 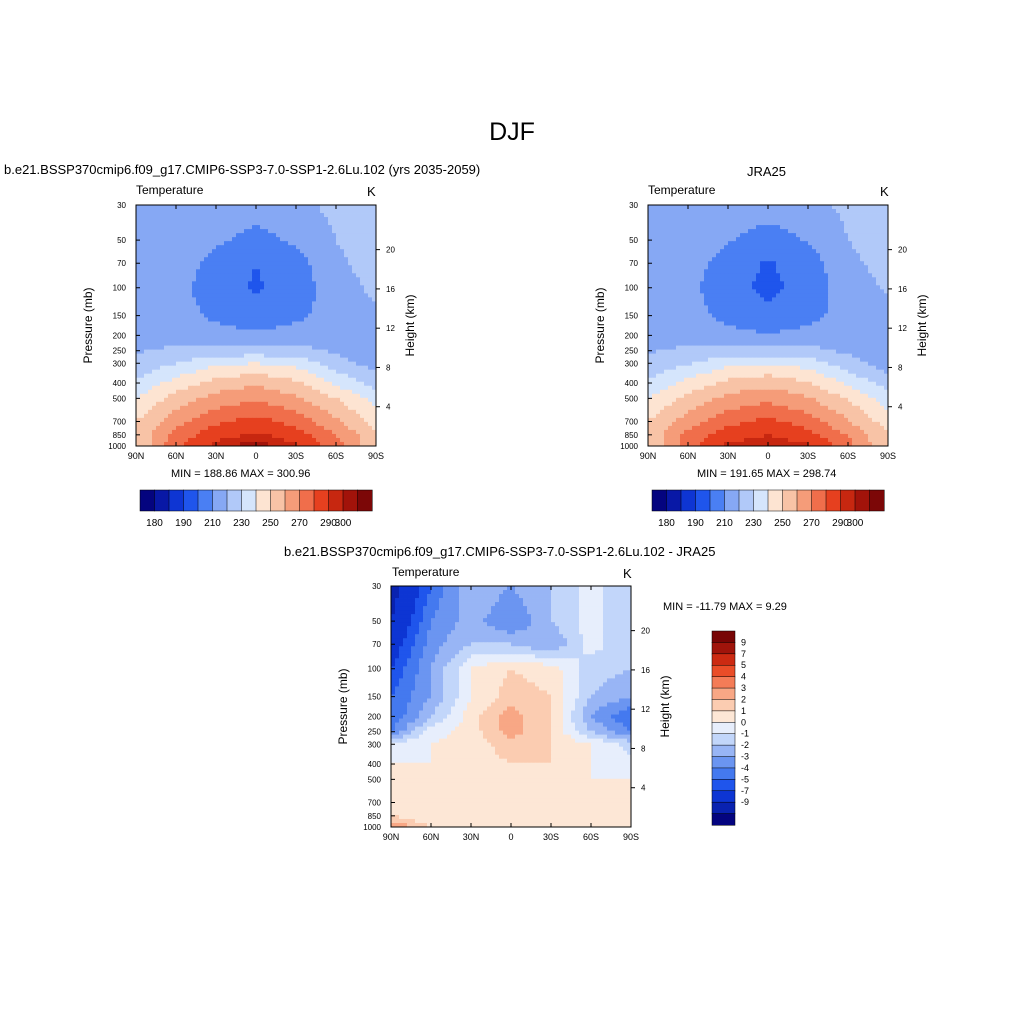 What do you see at coordinates (120, 383) in the screenshot?
I see `panel-model-y-tick-label: 400` at bounding box center [120, 383].